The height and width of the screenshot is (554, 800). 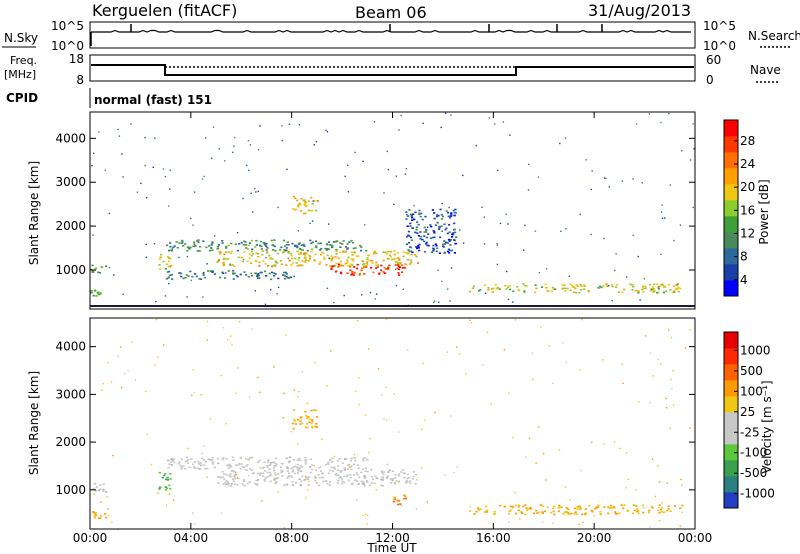 I want to click on power-ylabel: Slant Range [km], so click(x=34, y=213).